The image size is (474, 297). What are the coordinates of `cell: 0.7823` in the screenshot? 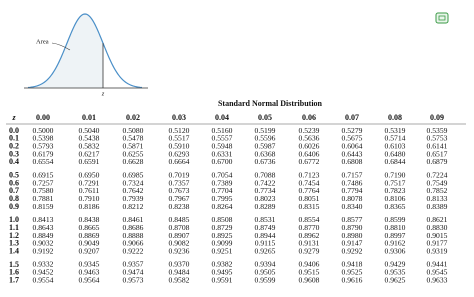 It's located at (395, 190).